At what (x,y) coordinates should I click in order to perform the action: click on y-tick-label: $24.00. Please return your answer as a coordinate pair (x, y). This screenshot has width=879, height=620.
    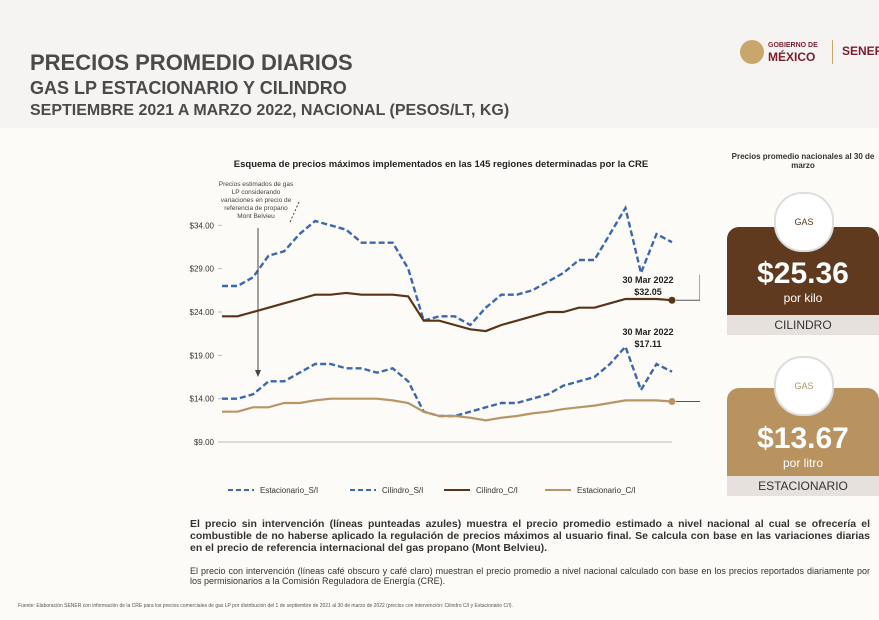
    Looking at the image, I should click on (202, 312).